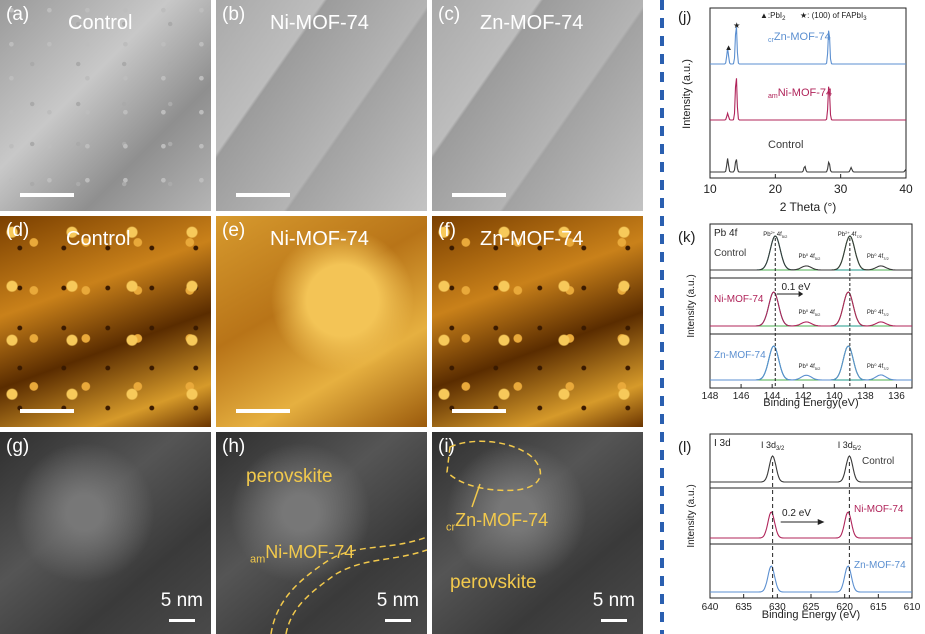  I want to click on panel-i-tem: (i) crZn-MOF-74 perovskite 5 nm, so click(537, 533).